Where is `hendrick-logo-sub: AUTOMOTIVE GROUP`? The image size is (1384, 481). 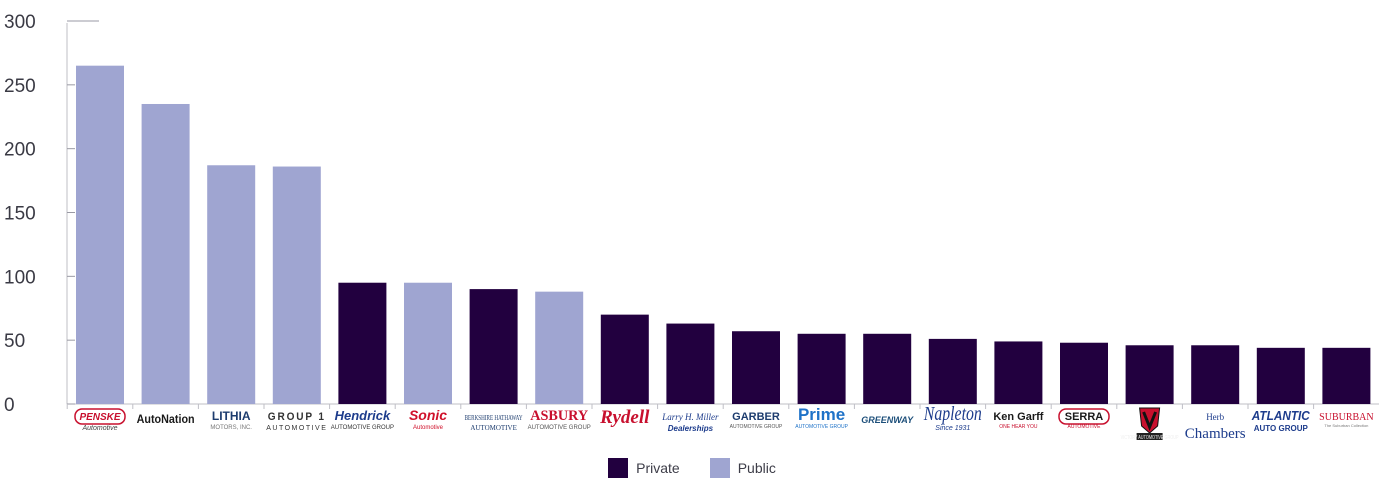 hendrick-logo-sub: AUTOMOTIVE GROUP is located at coordinates (362, 428).